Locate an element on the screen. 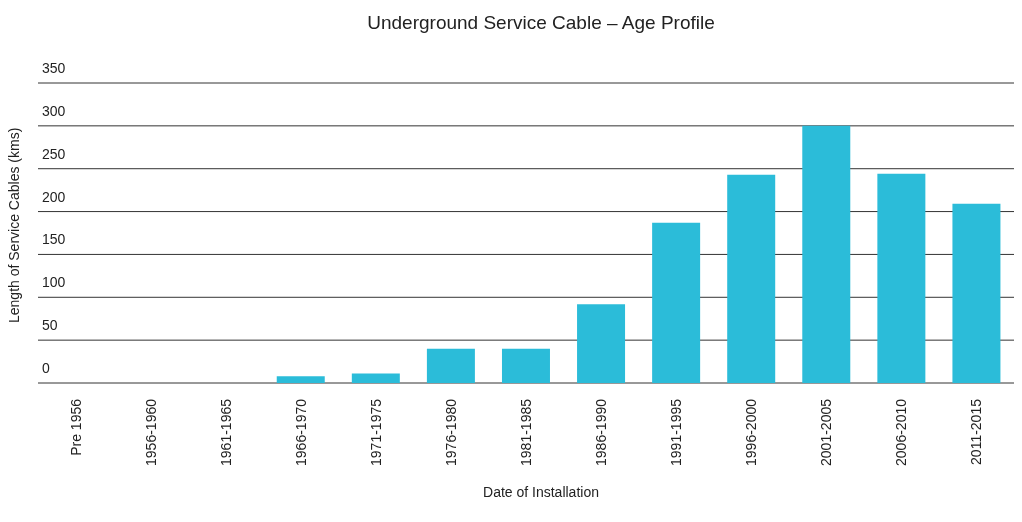 The height and width of the screenshot is (522, 1022). y-tick-label: 150 is located at coordinates (54, 239).